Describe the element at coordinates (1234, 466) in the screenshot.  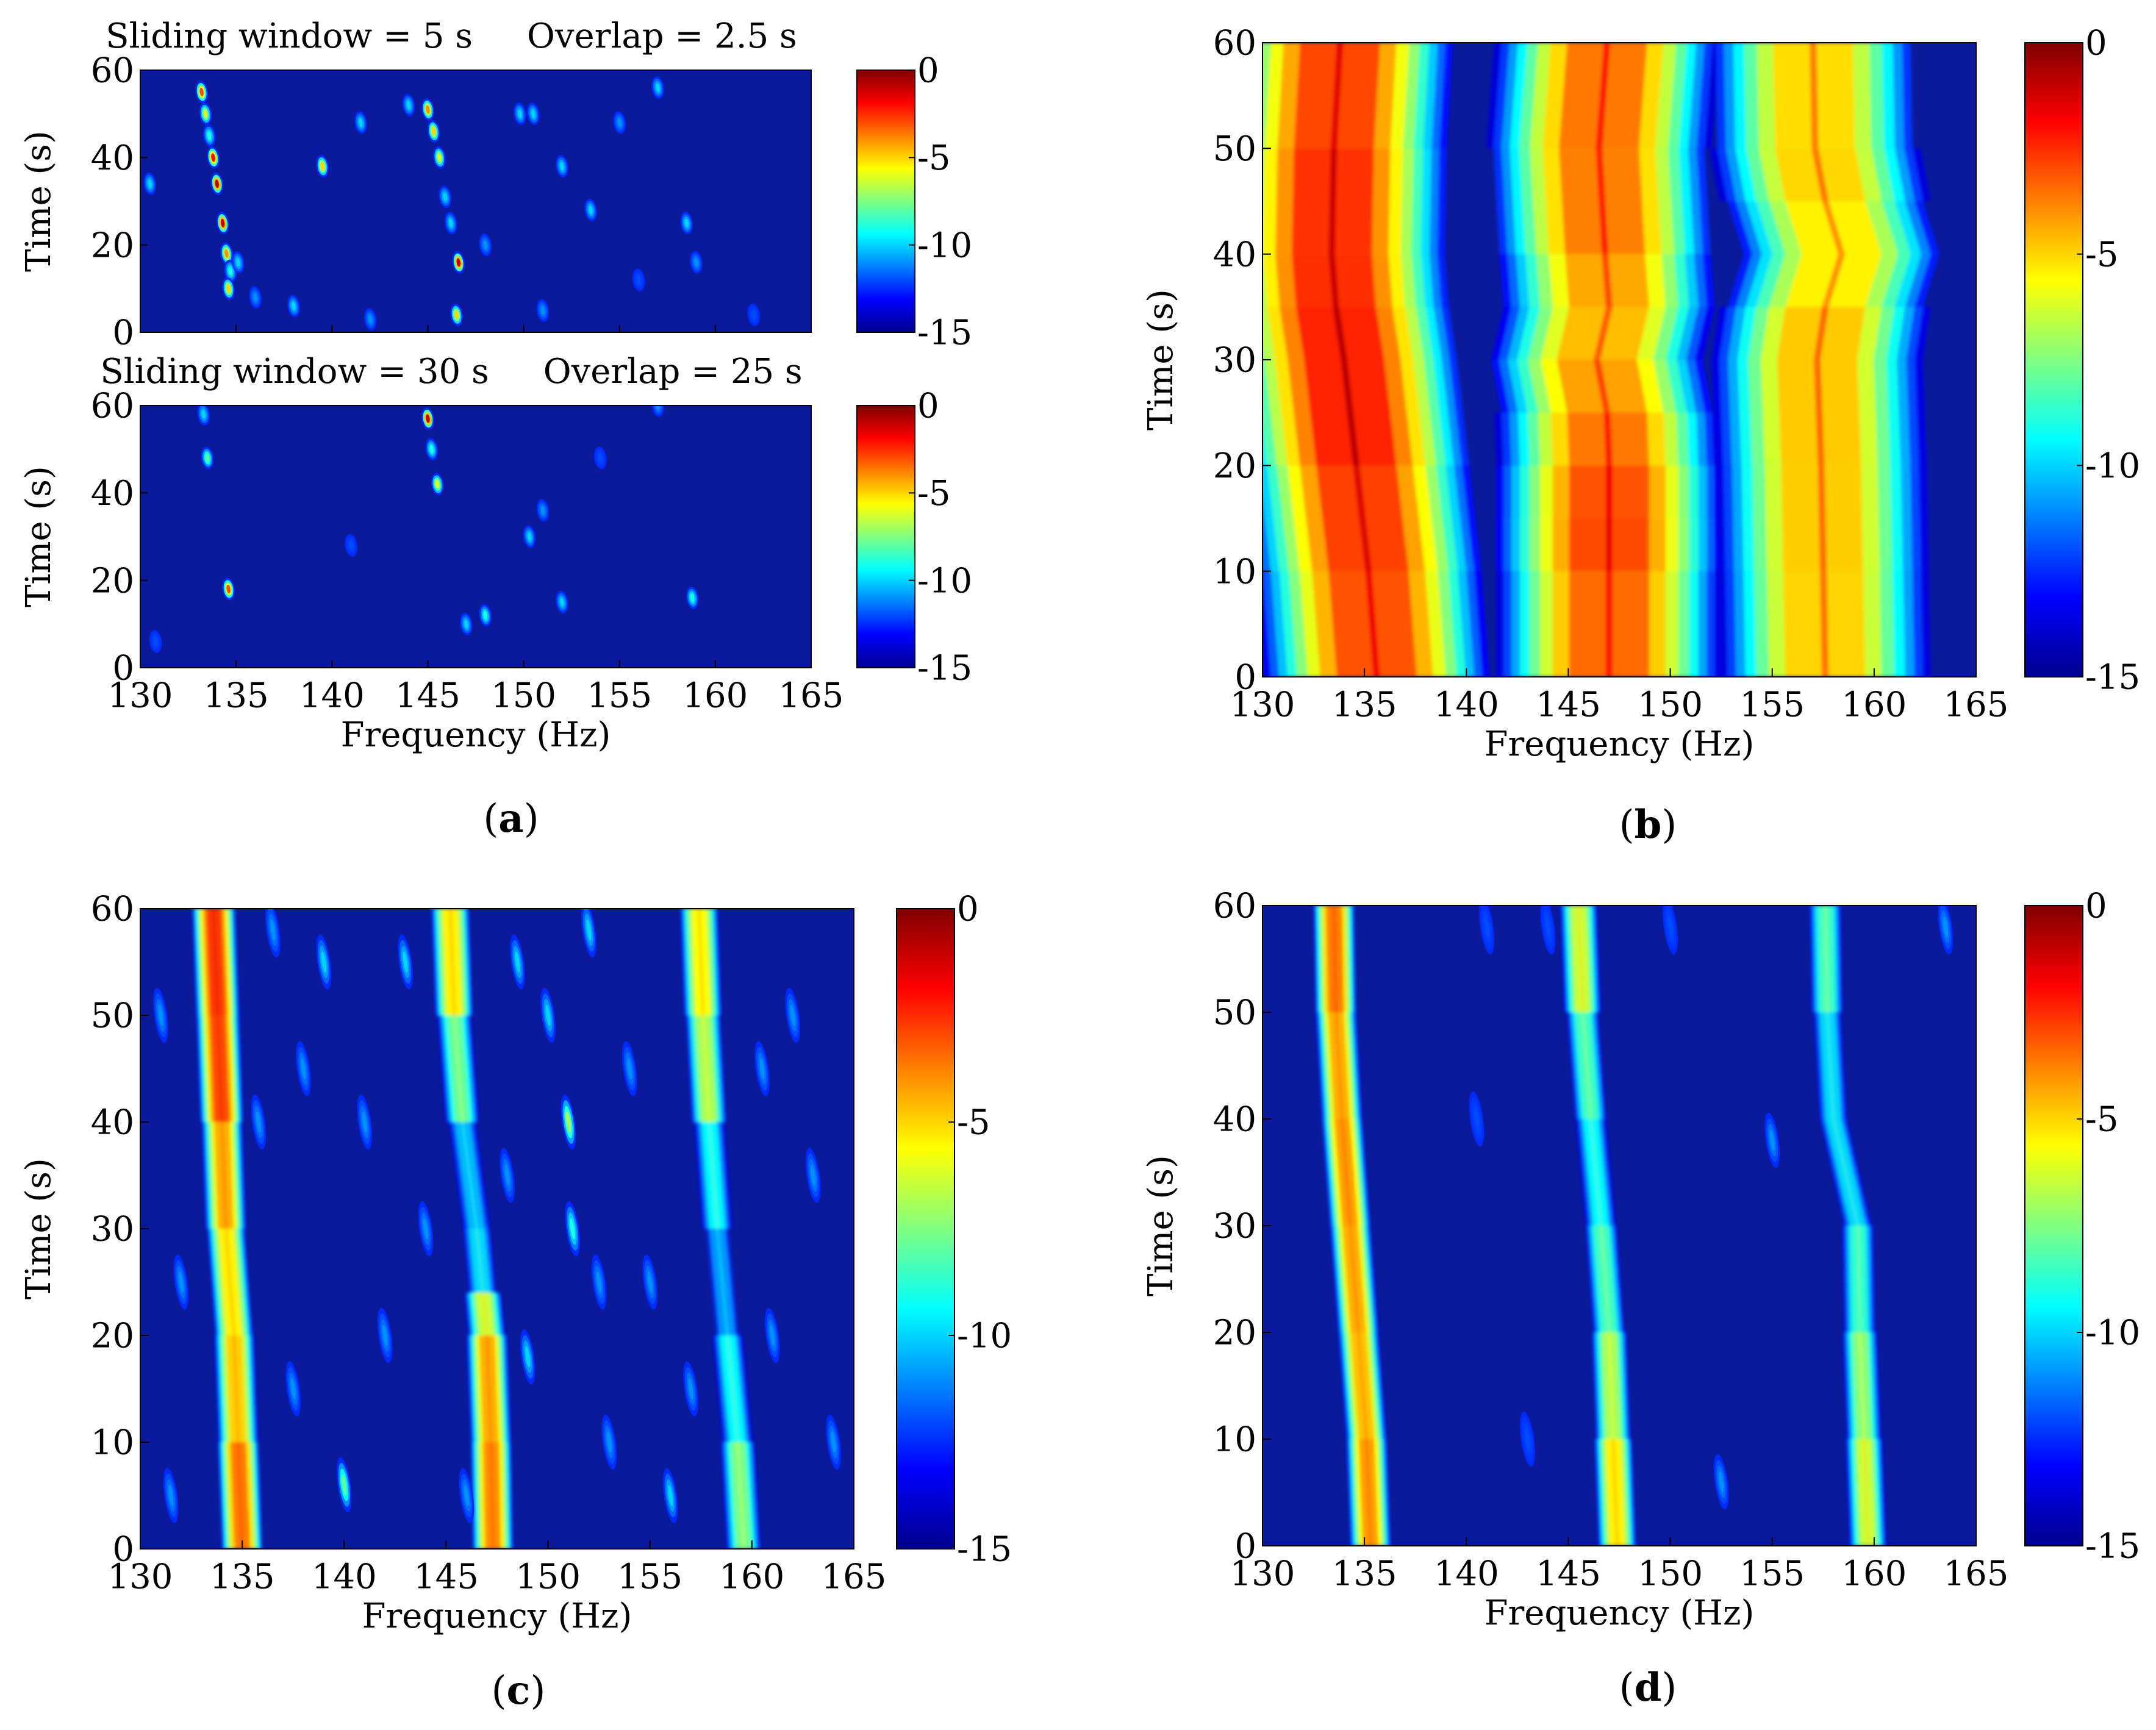
I see `y-tick-label: 20` at that location.